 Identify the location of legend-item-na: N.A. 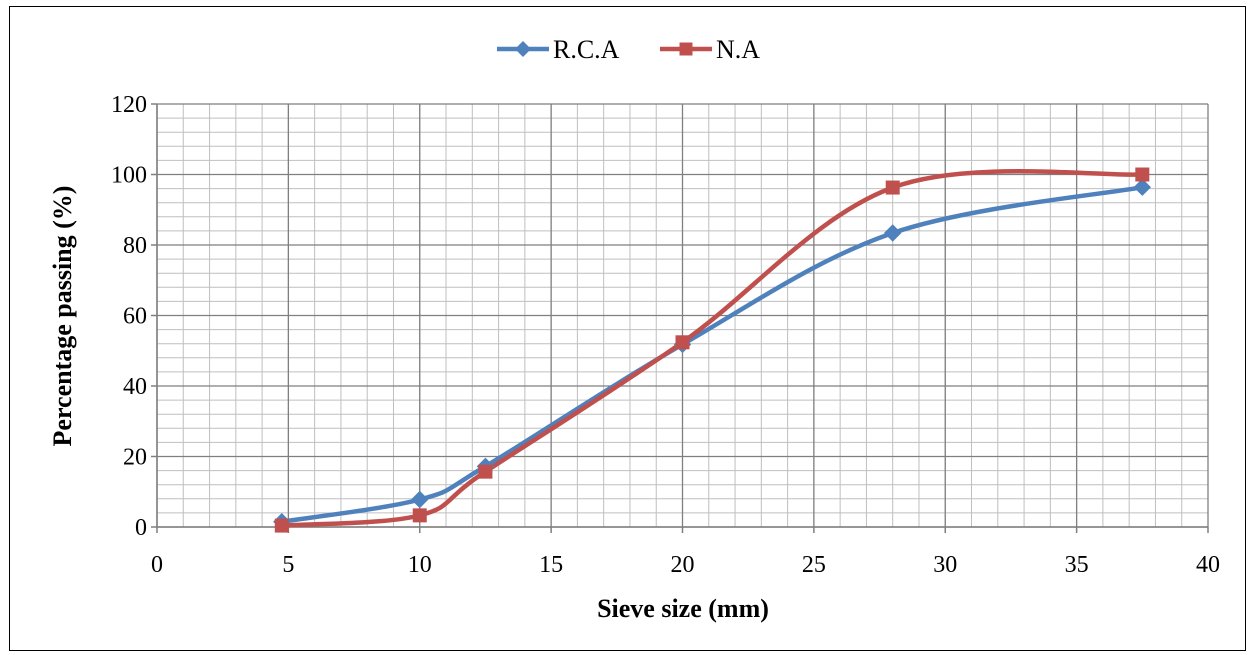
(710, 49).